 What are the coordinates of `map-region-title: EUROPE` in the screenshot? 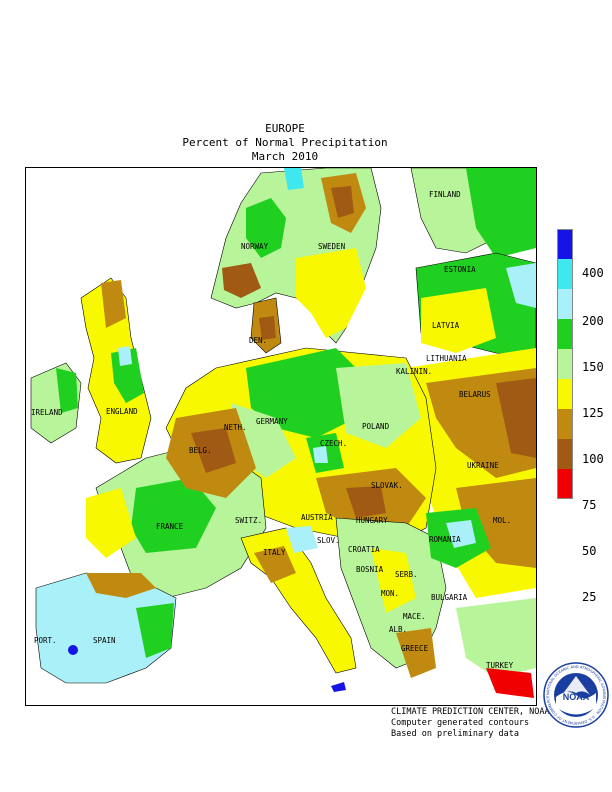 It's located at (285, 128).